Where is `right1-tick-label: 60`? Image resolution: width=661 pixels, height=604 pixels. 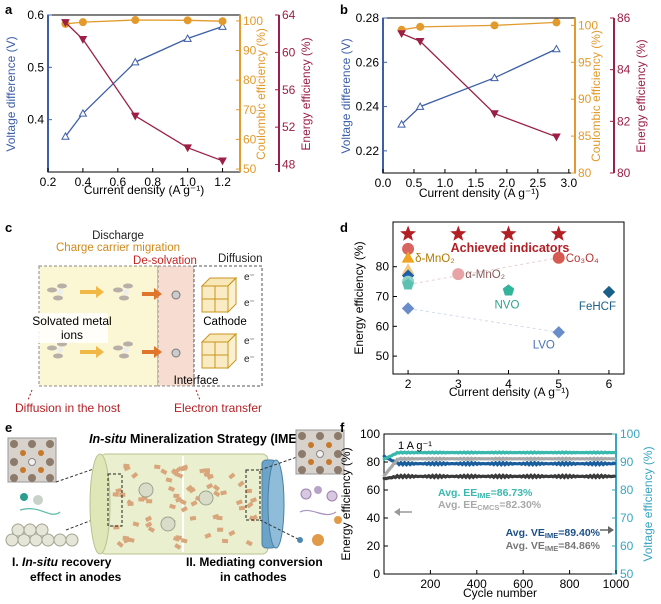 right1-tick-label: 60 is located at coordinates (250, 139).